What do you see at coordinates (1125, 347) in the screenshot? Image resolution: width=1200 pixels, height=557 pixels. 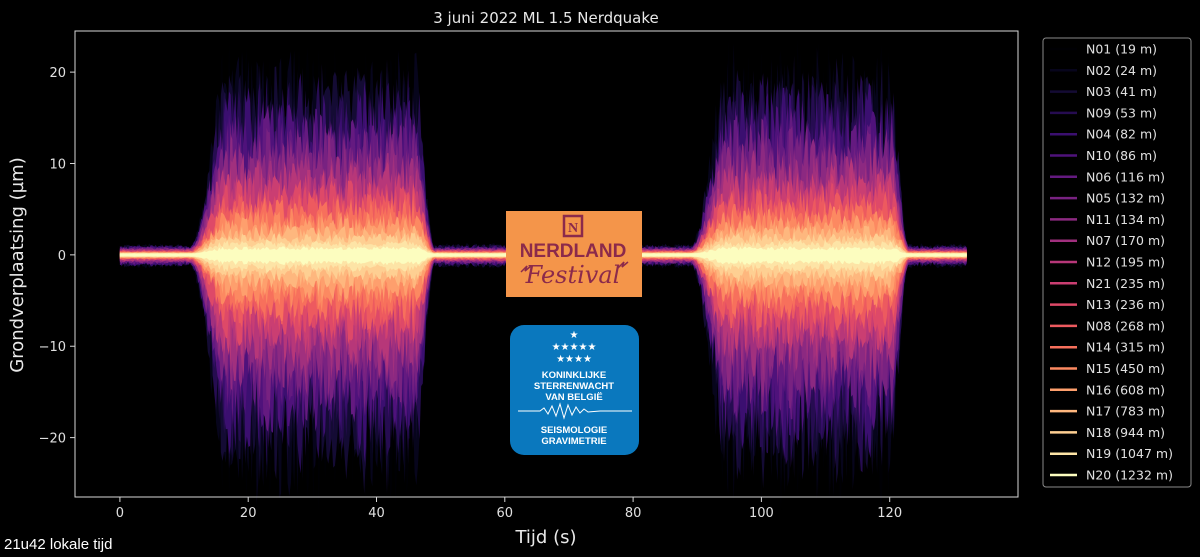 I see `legend-entry: N14 (315 m)` at bounding box center [1125, 347].